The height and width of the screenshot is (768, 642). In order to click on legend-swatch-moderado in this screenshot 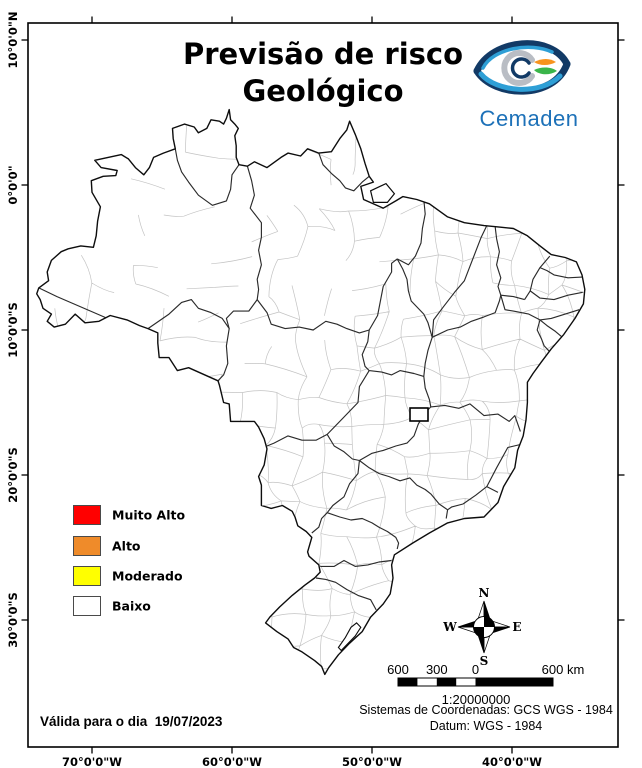, I will do `click(87, 576)`.